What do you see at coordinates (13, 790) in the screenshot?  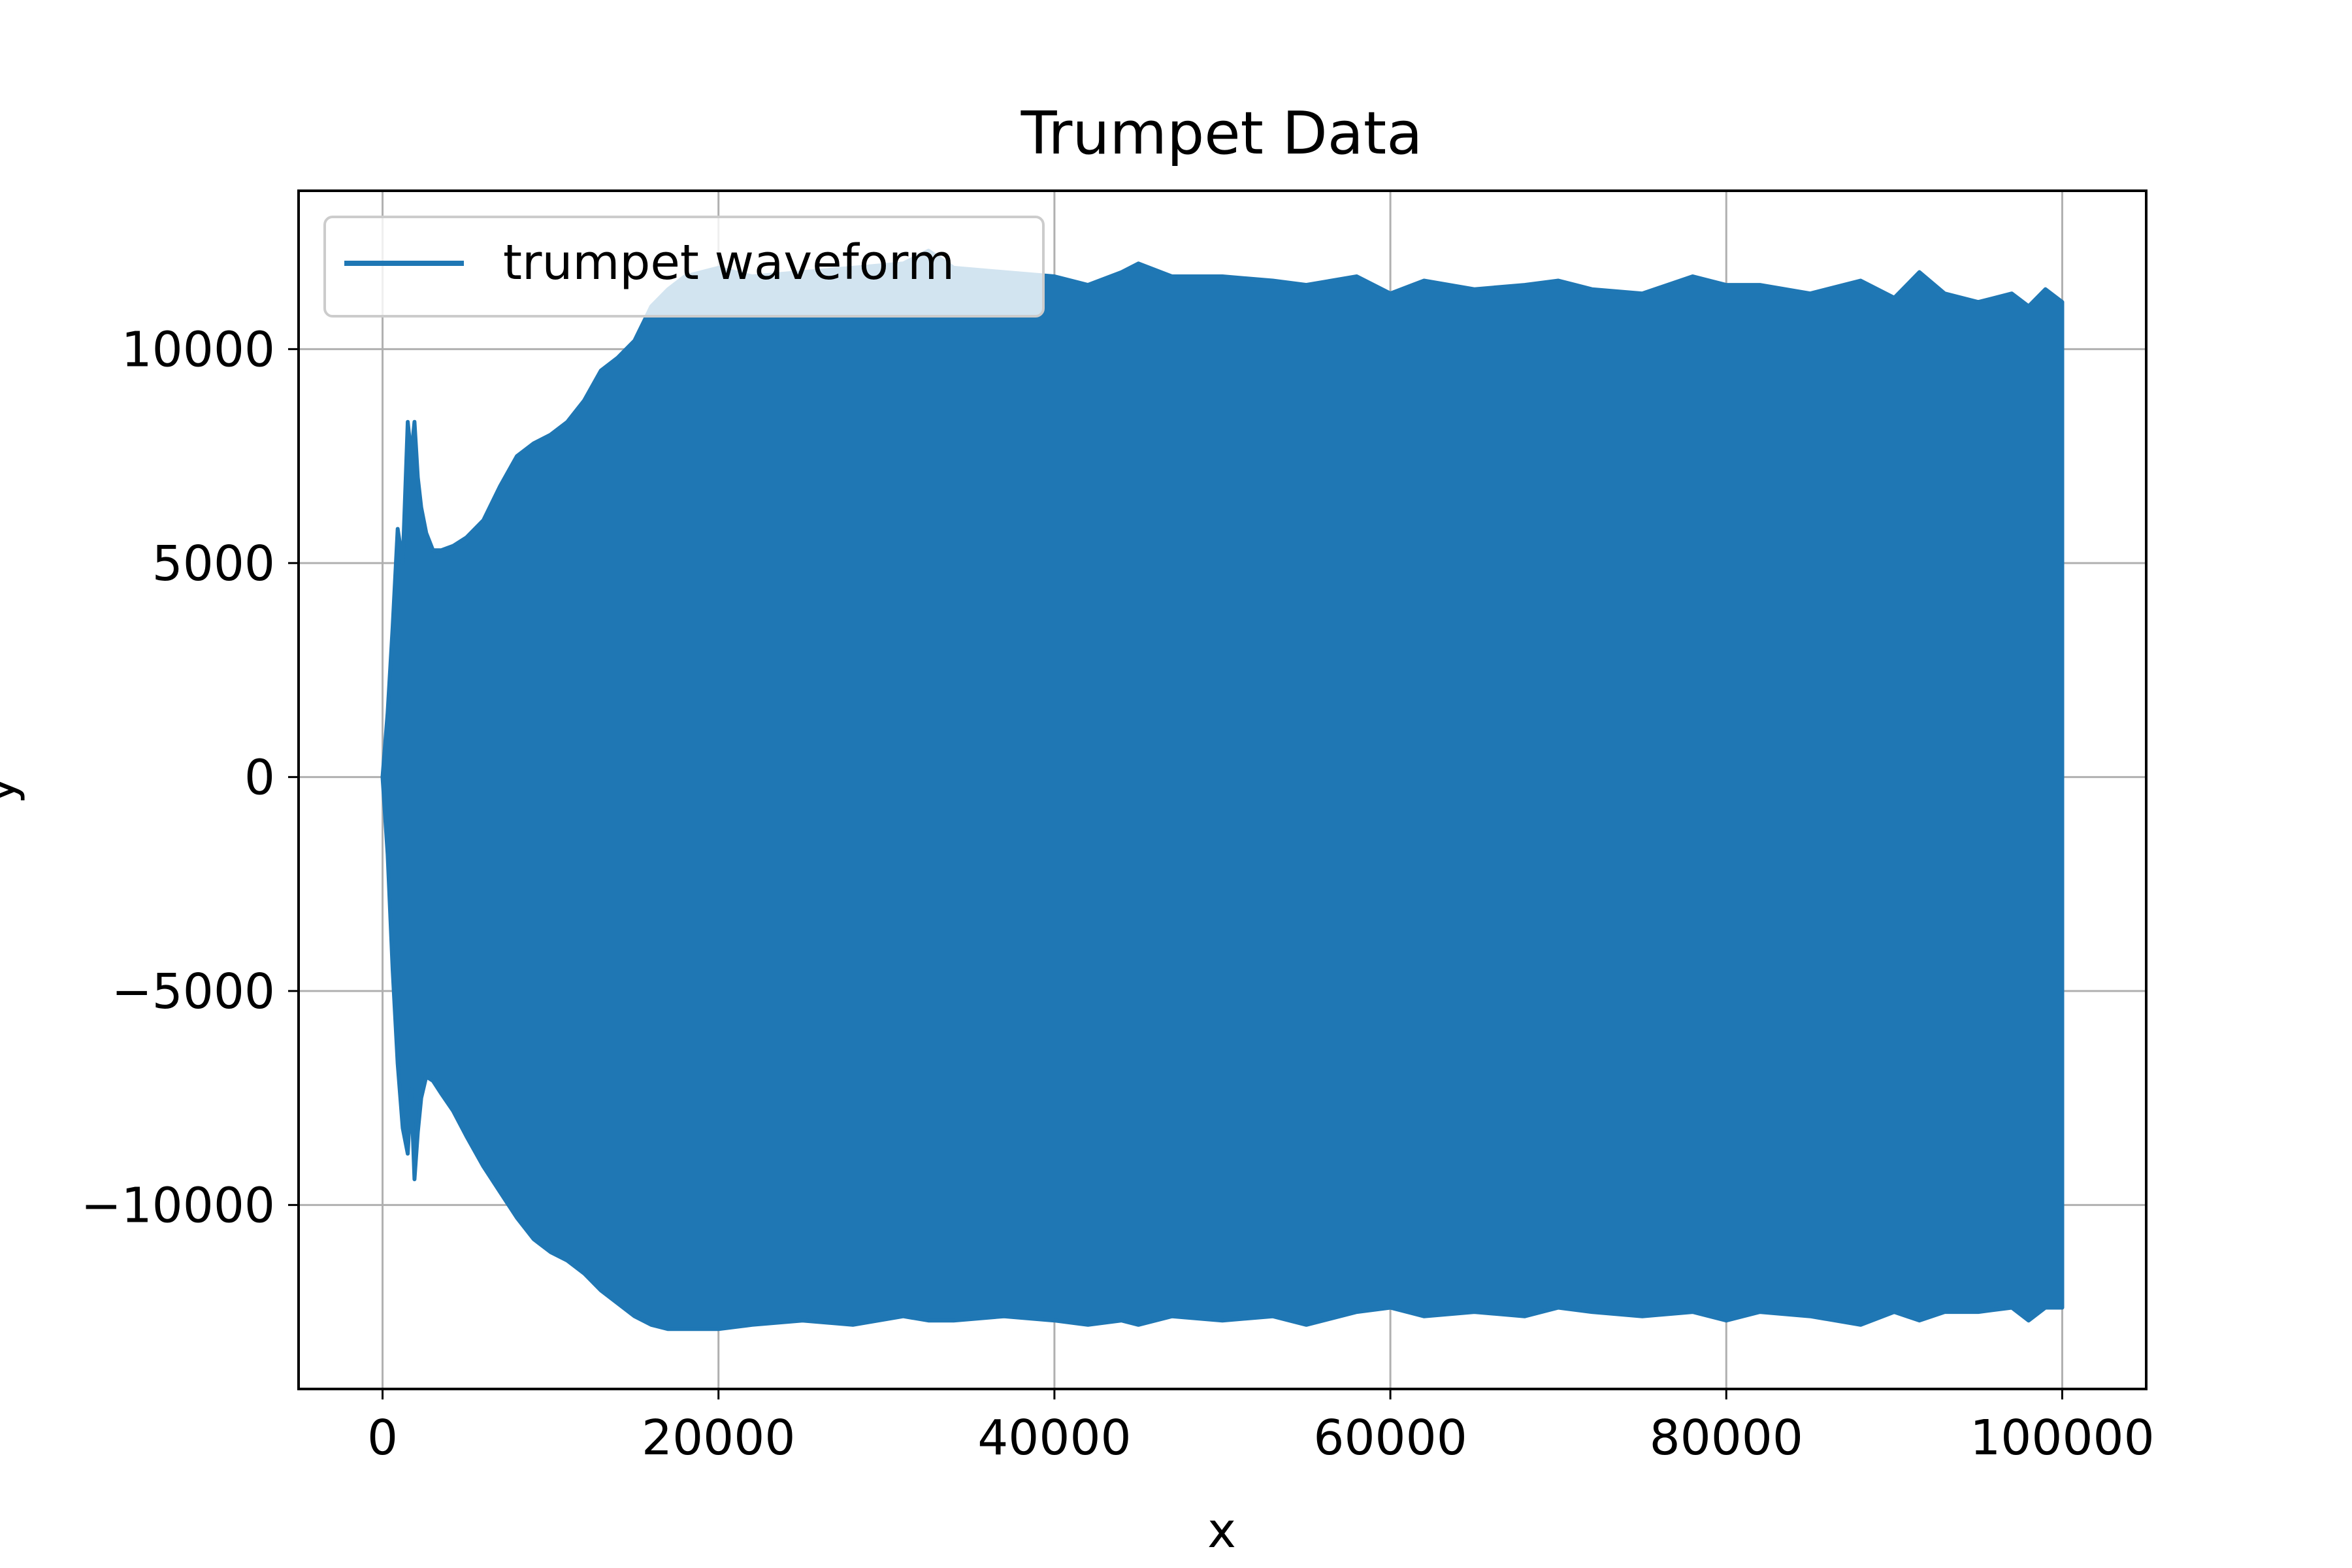 I see `y-axis-label: y` at bounding box center [13, 790].